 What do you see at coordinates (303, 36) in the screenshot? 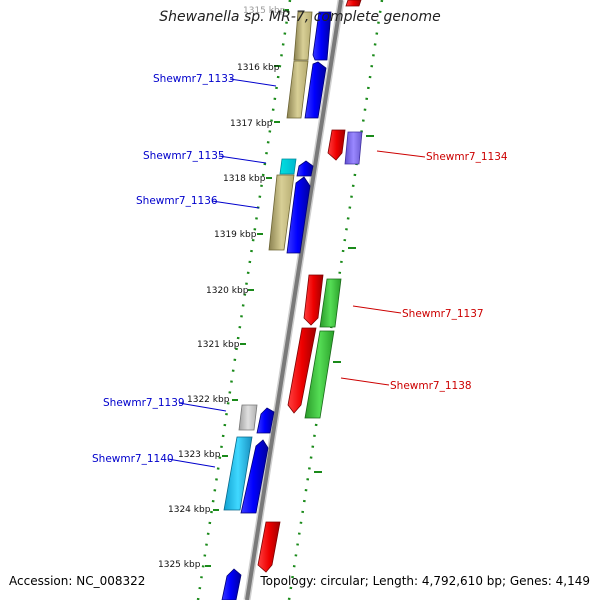
I see `gene-olive-top` at bounding box center [303, 36].